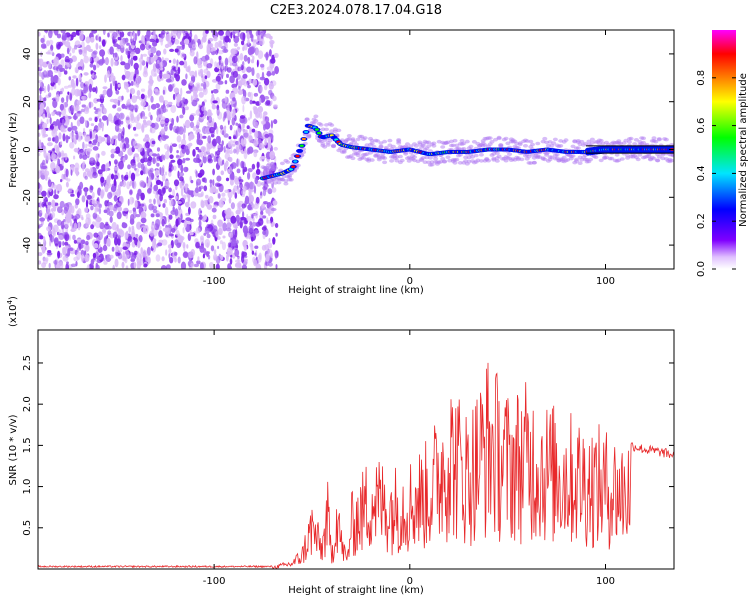 This screenshot has width=750, height=600. What do you see at coordinates (743, 150) in the screenshot?
I see `colorbar-label: Normalized spectral amplitude` at bounding box center [743, 150].